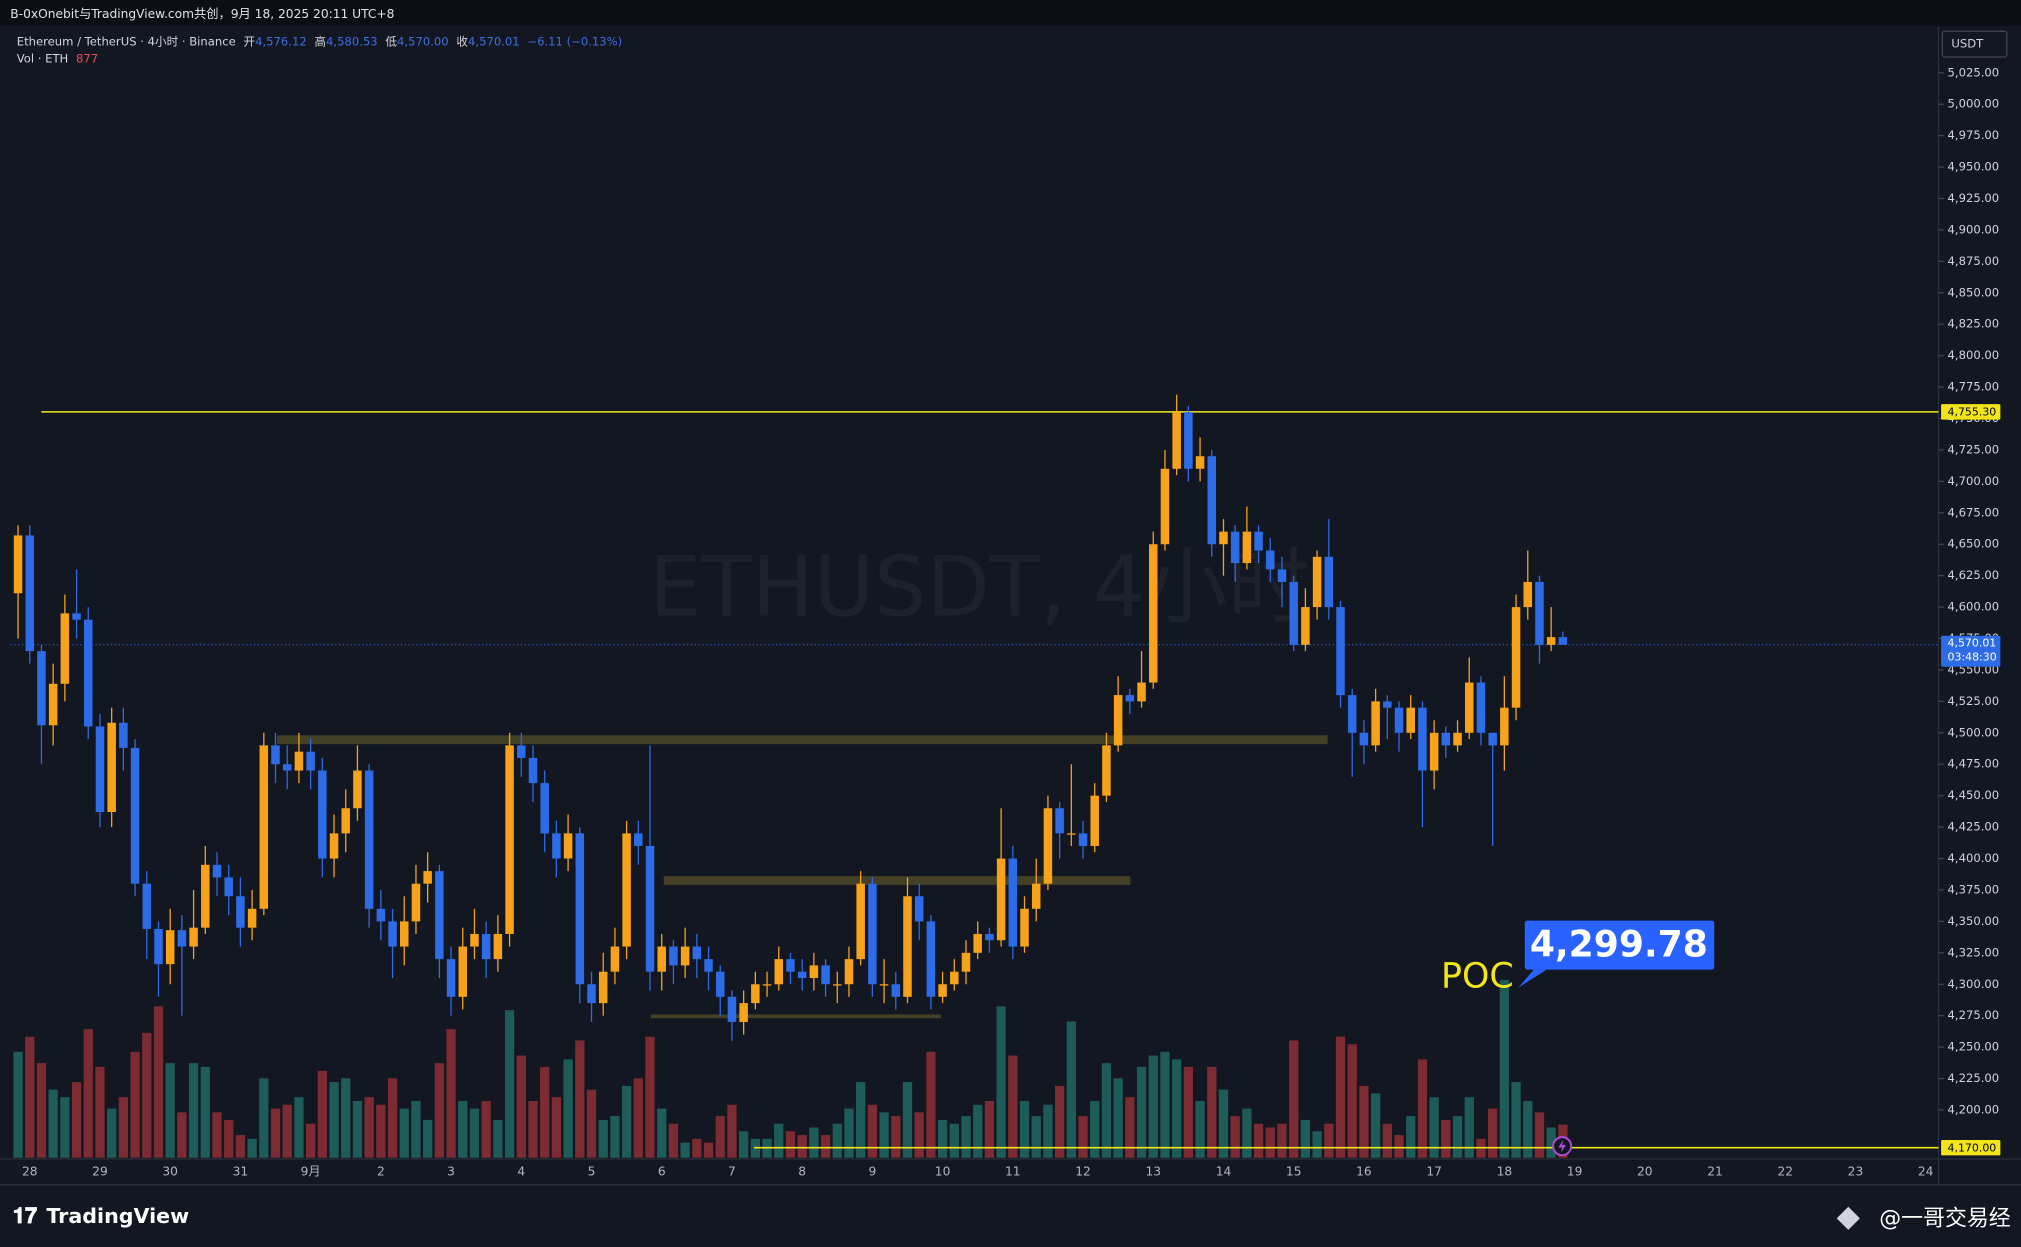 The image size is (2021, 1247). I want to click on x-tick-label: 24, so click(1926, 1171).